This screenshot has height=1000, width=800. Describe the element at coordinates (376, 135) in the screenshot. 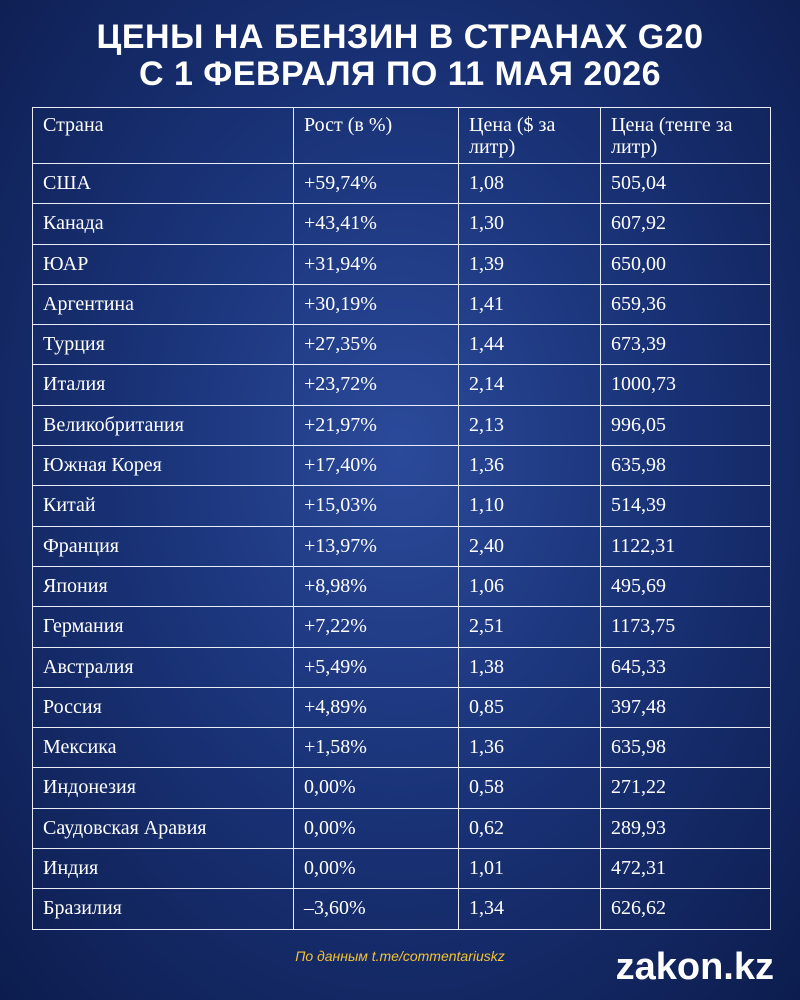

I see `header-cell: Рост (в %)` at that location.